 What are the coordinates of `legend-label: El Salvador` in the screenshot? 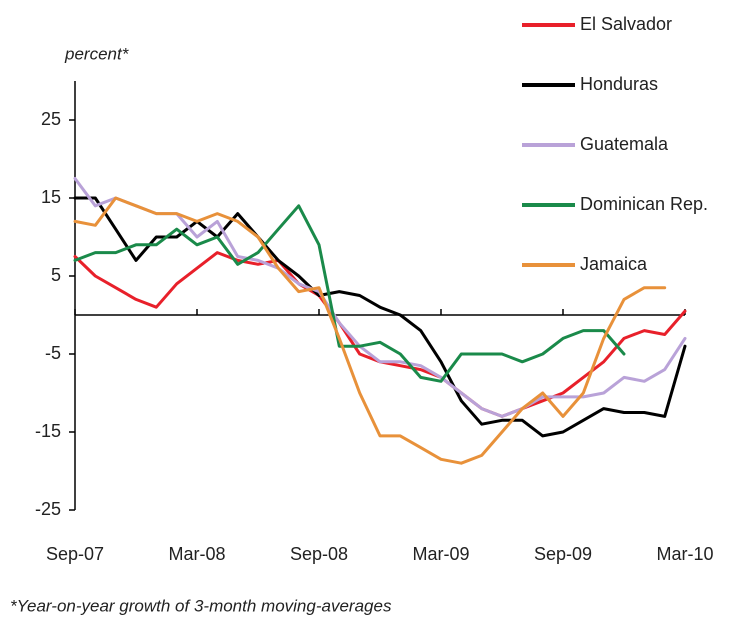 It's located at (626, 24).